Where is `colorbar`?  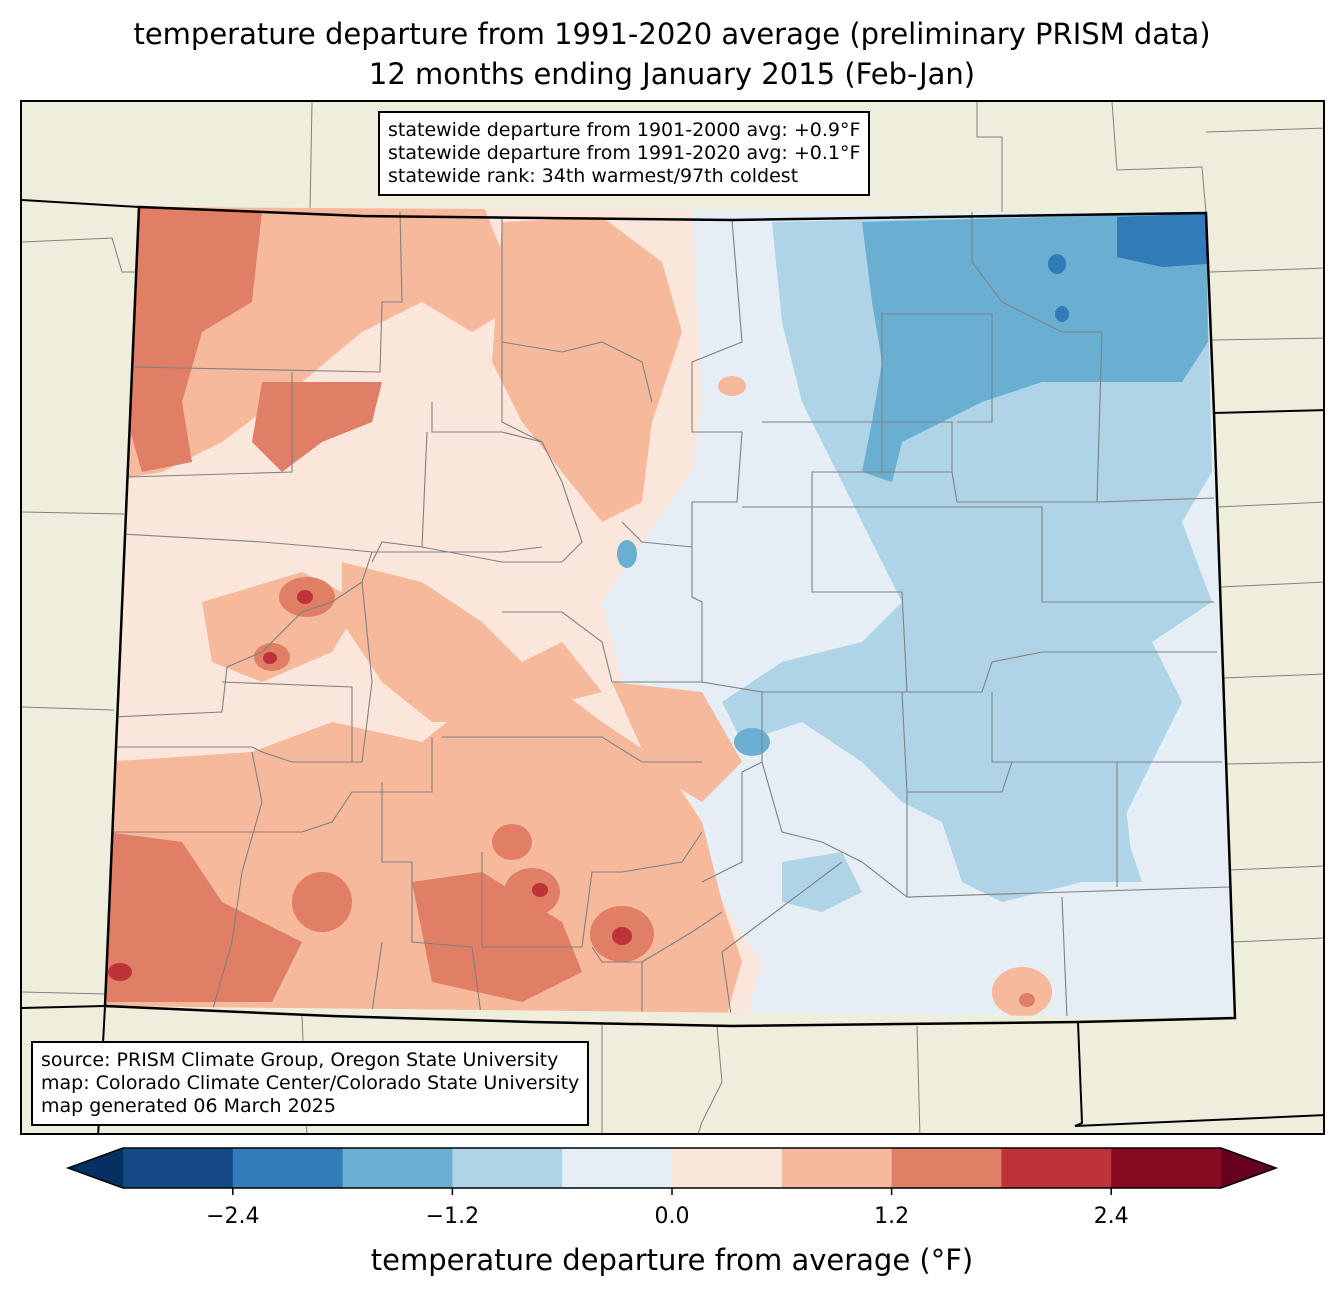
colorbar is located at coordinates (672, 1171).